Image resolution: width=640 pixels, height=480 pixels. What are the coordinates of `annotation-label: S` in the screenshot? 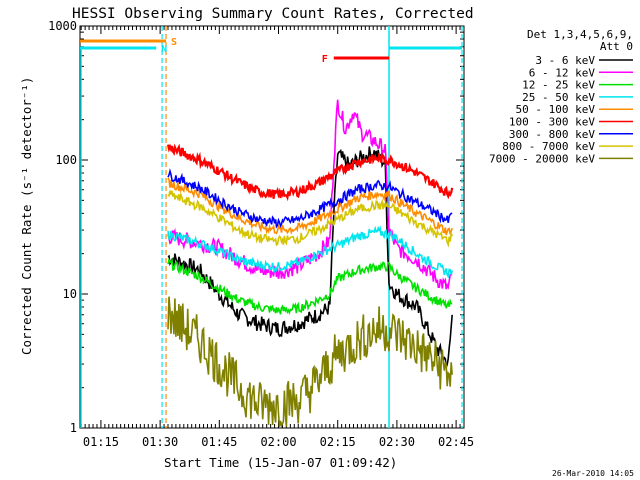 It's located at (174, 42).